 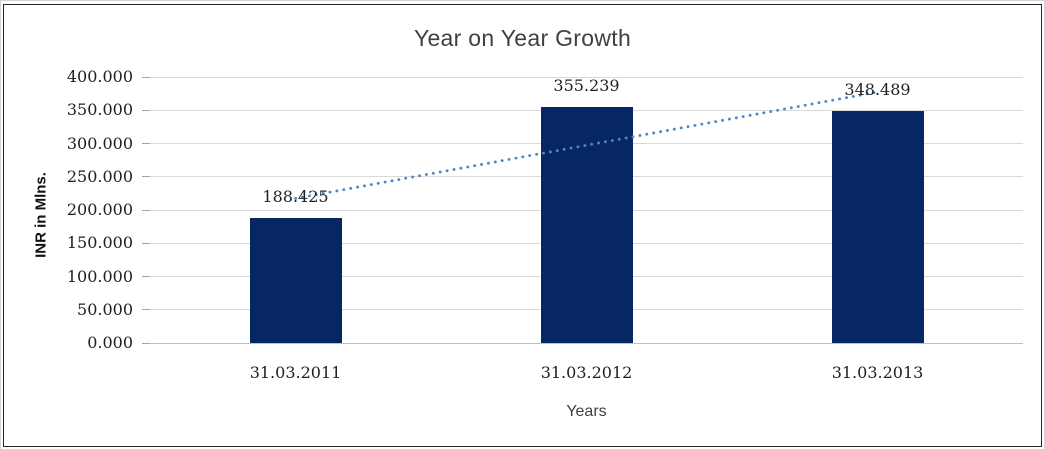 I want to click on x-axis-line, so click(x=586, y=343).